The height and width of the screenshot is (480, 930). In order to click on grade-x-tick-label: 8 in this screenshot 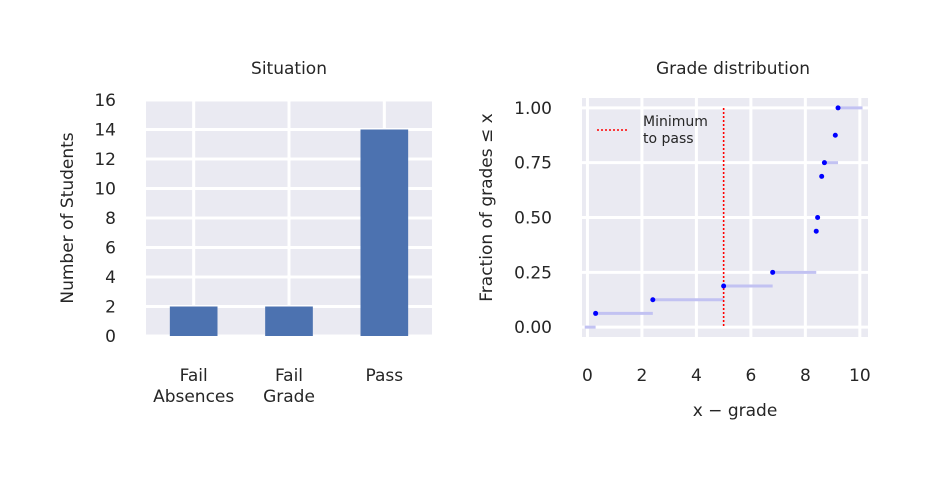, I will do `click(805, 376)`.